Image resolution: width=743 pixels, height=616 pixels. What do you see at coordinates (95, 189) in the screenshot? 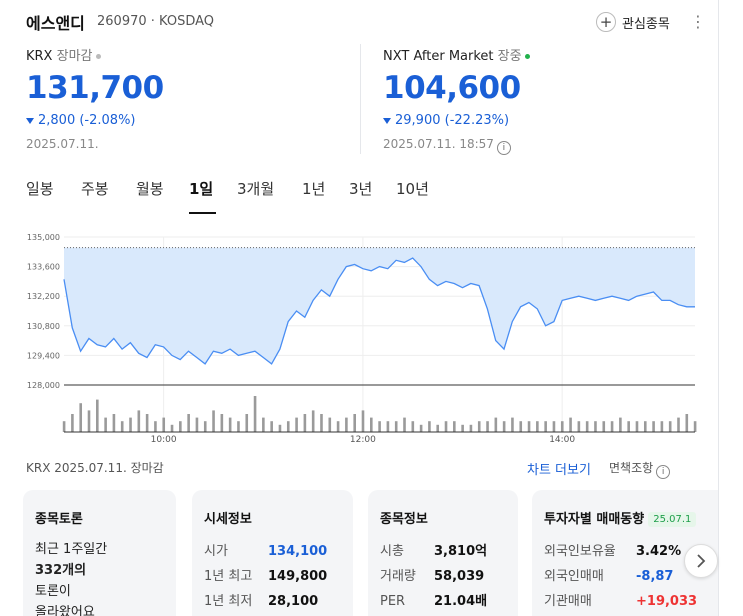
I see `tab-weekly: 주봉` at bounding box center [95, 189].